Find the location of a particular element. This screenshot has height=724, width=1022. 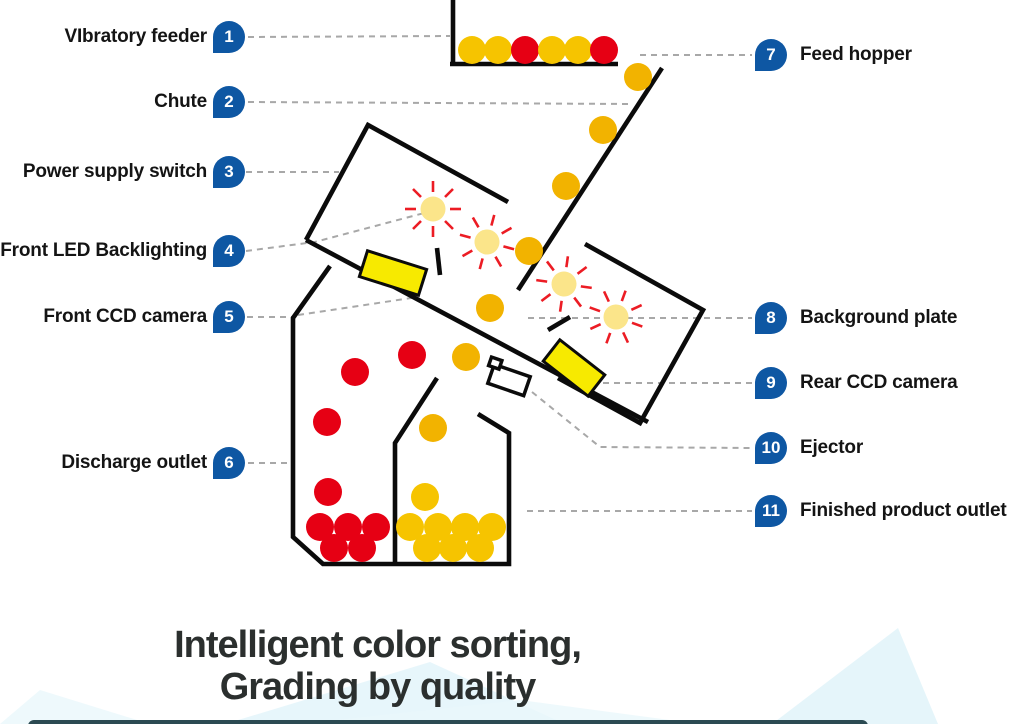

front-gate-tick is located at coordinates (438, 261).